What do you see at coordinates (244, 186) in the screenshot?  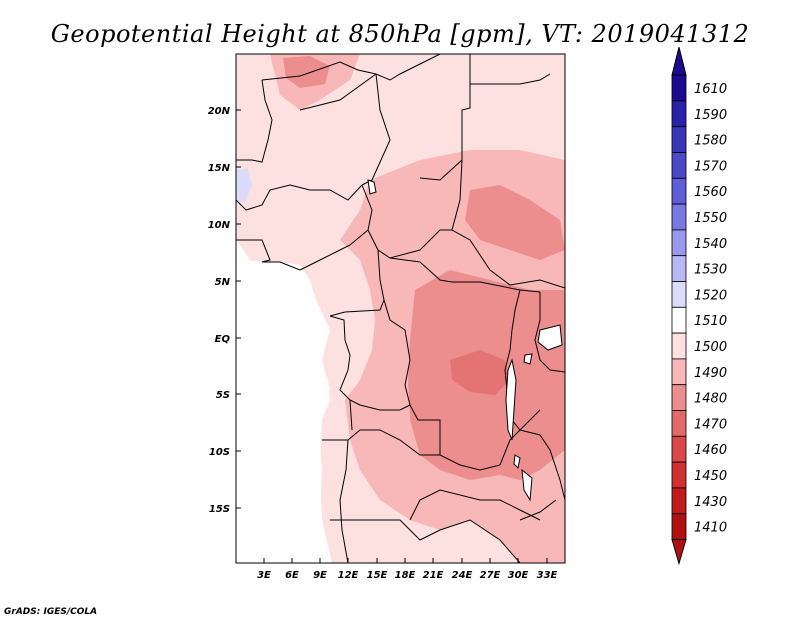 I see `contour-1520-west` at bounding box center [244, 186].